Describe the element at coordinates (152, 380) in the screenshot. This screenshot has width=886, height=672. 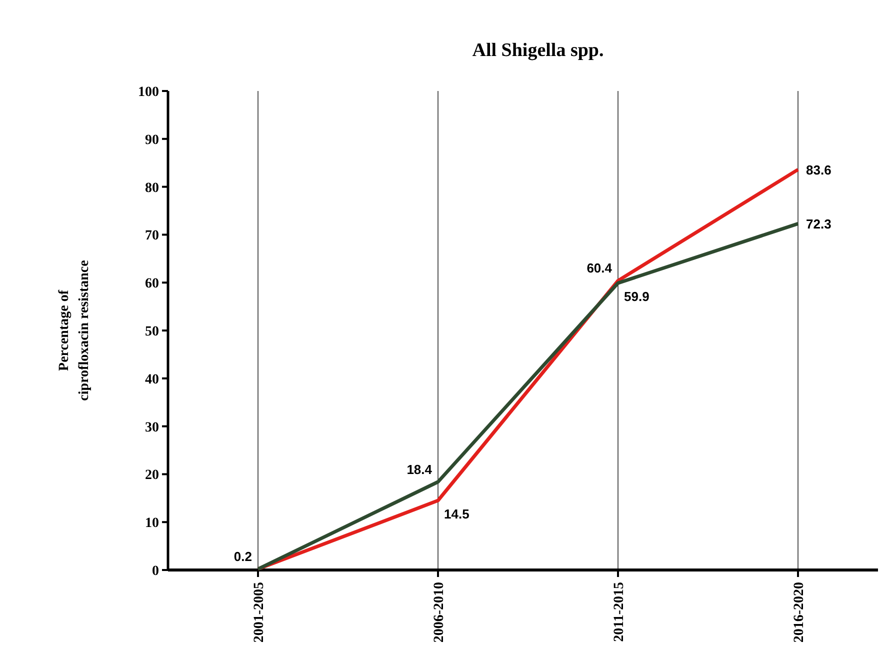
I see `y-tick-label: 40` at that location.